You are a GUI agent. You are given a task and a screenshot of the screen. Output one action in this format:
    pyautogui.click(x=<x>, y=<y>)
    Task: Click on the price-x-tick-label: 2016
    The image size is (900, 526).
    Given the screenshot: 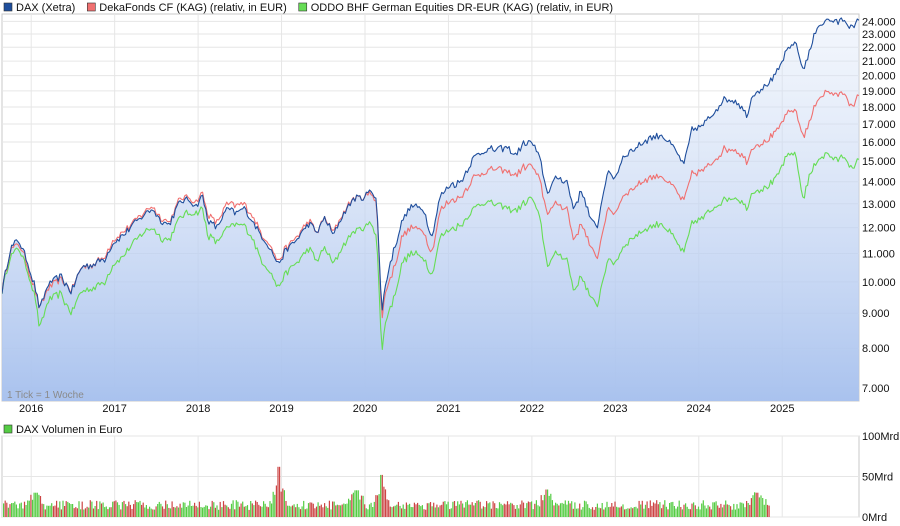 What is the action you would take?
    pyautogui.click(x=31, y=409)
    